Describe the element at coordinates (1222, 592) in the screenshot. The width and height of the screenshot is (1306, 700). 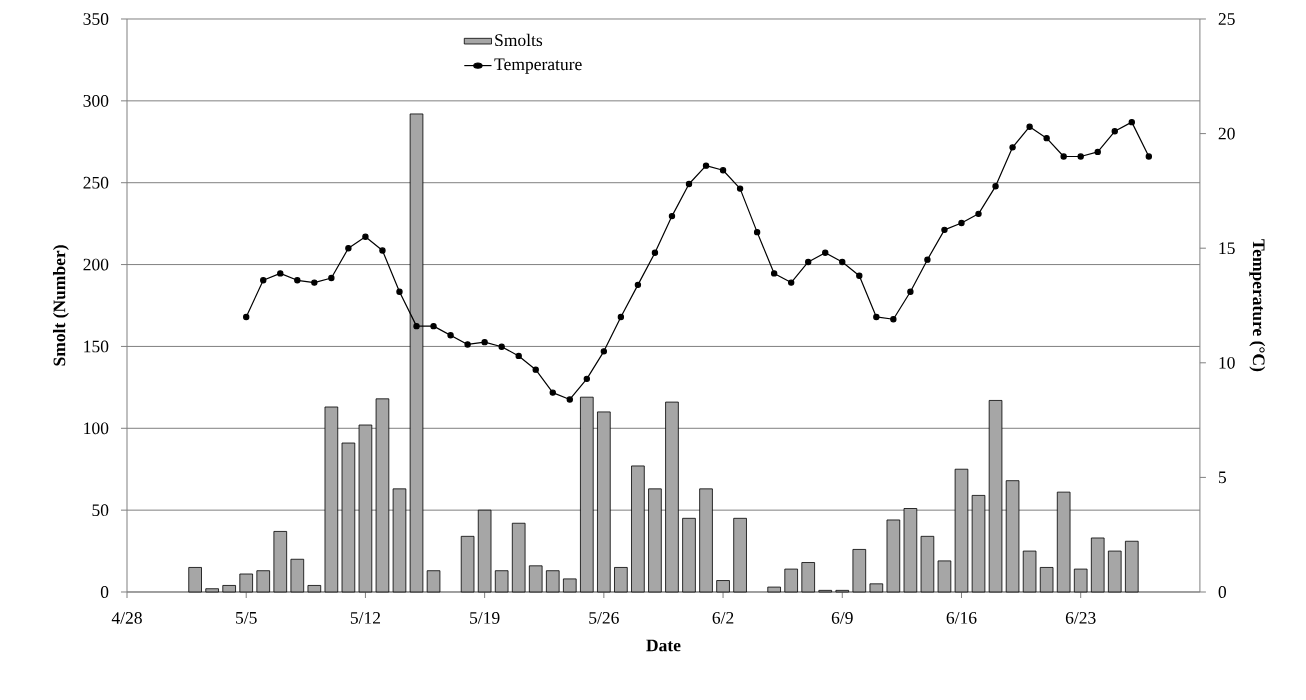
I see `y2-tick-label: 0` at that location.